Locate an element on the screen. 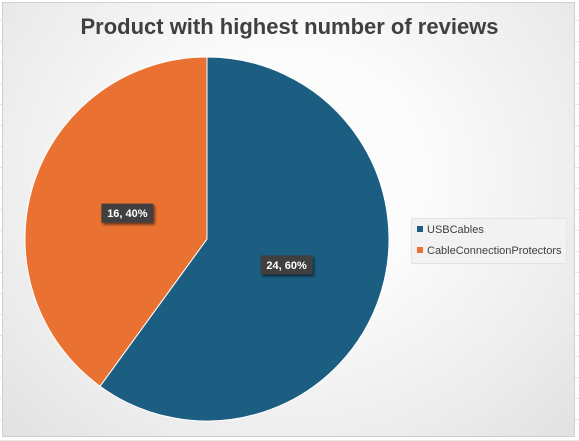  data-label-text: 24, 60% is located at coordinates (286, 266).